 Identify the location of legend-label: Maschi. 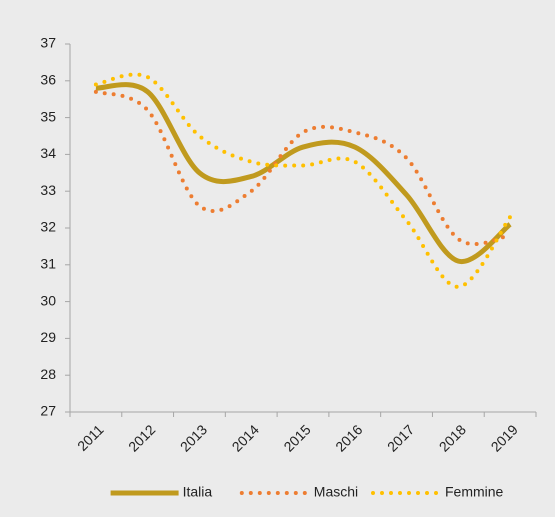
(336, 492).